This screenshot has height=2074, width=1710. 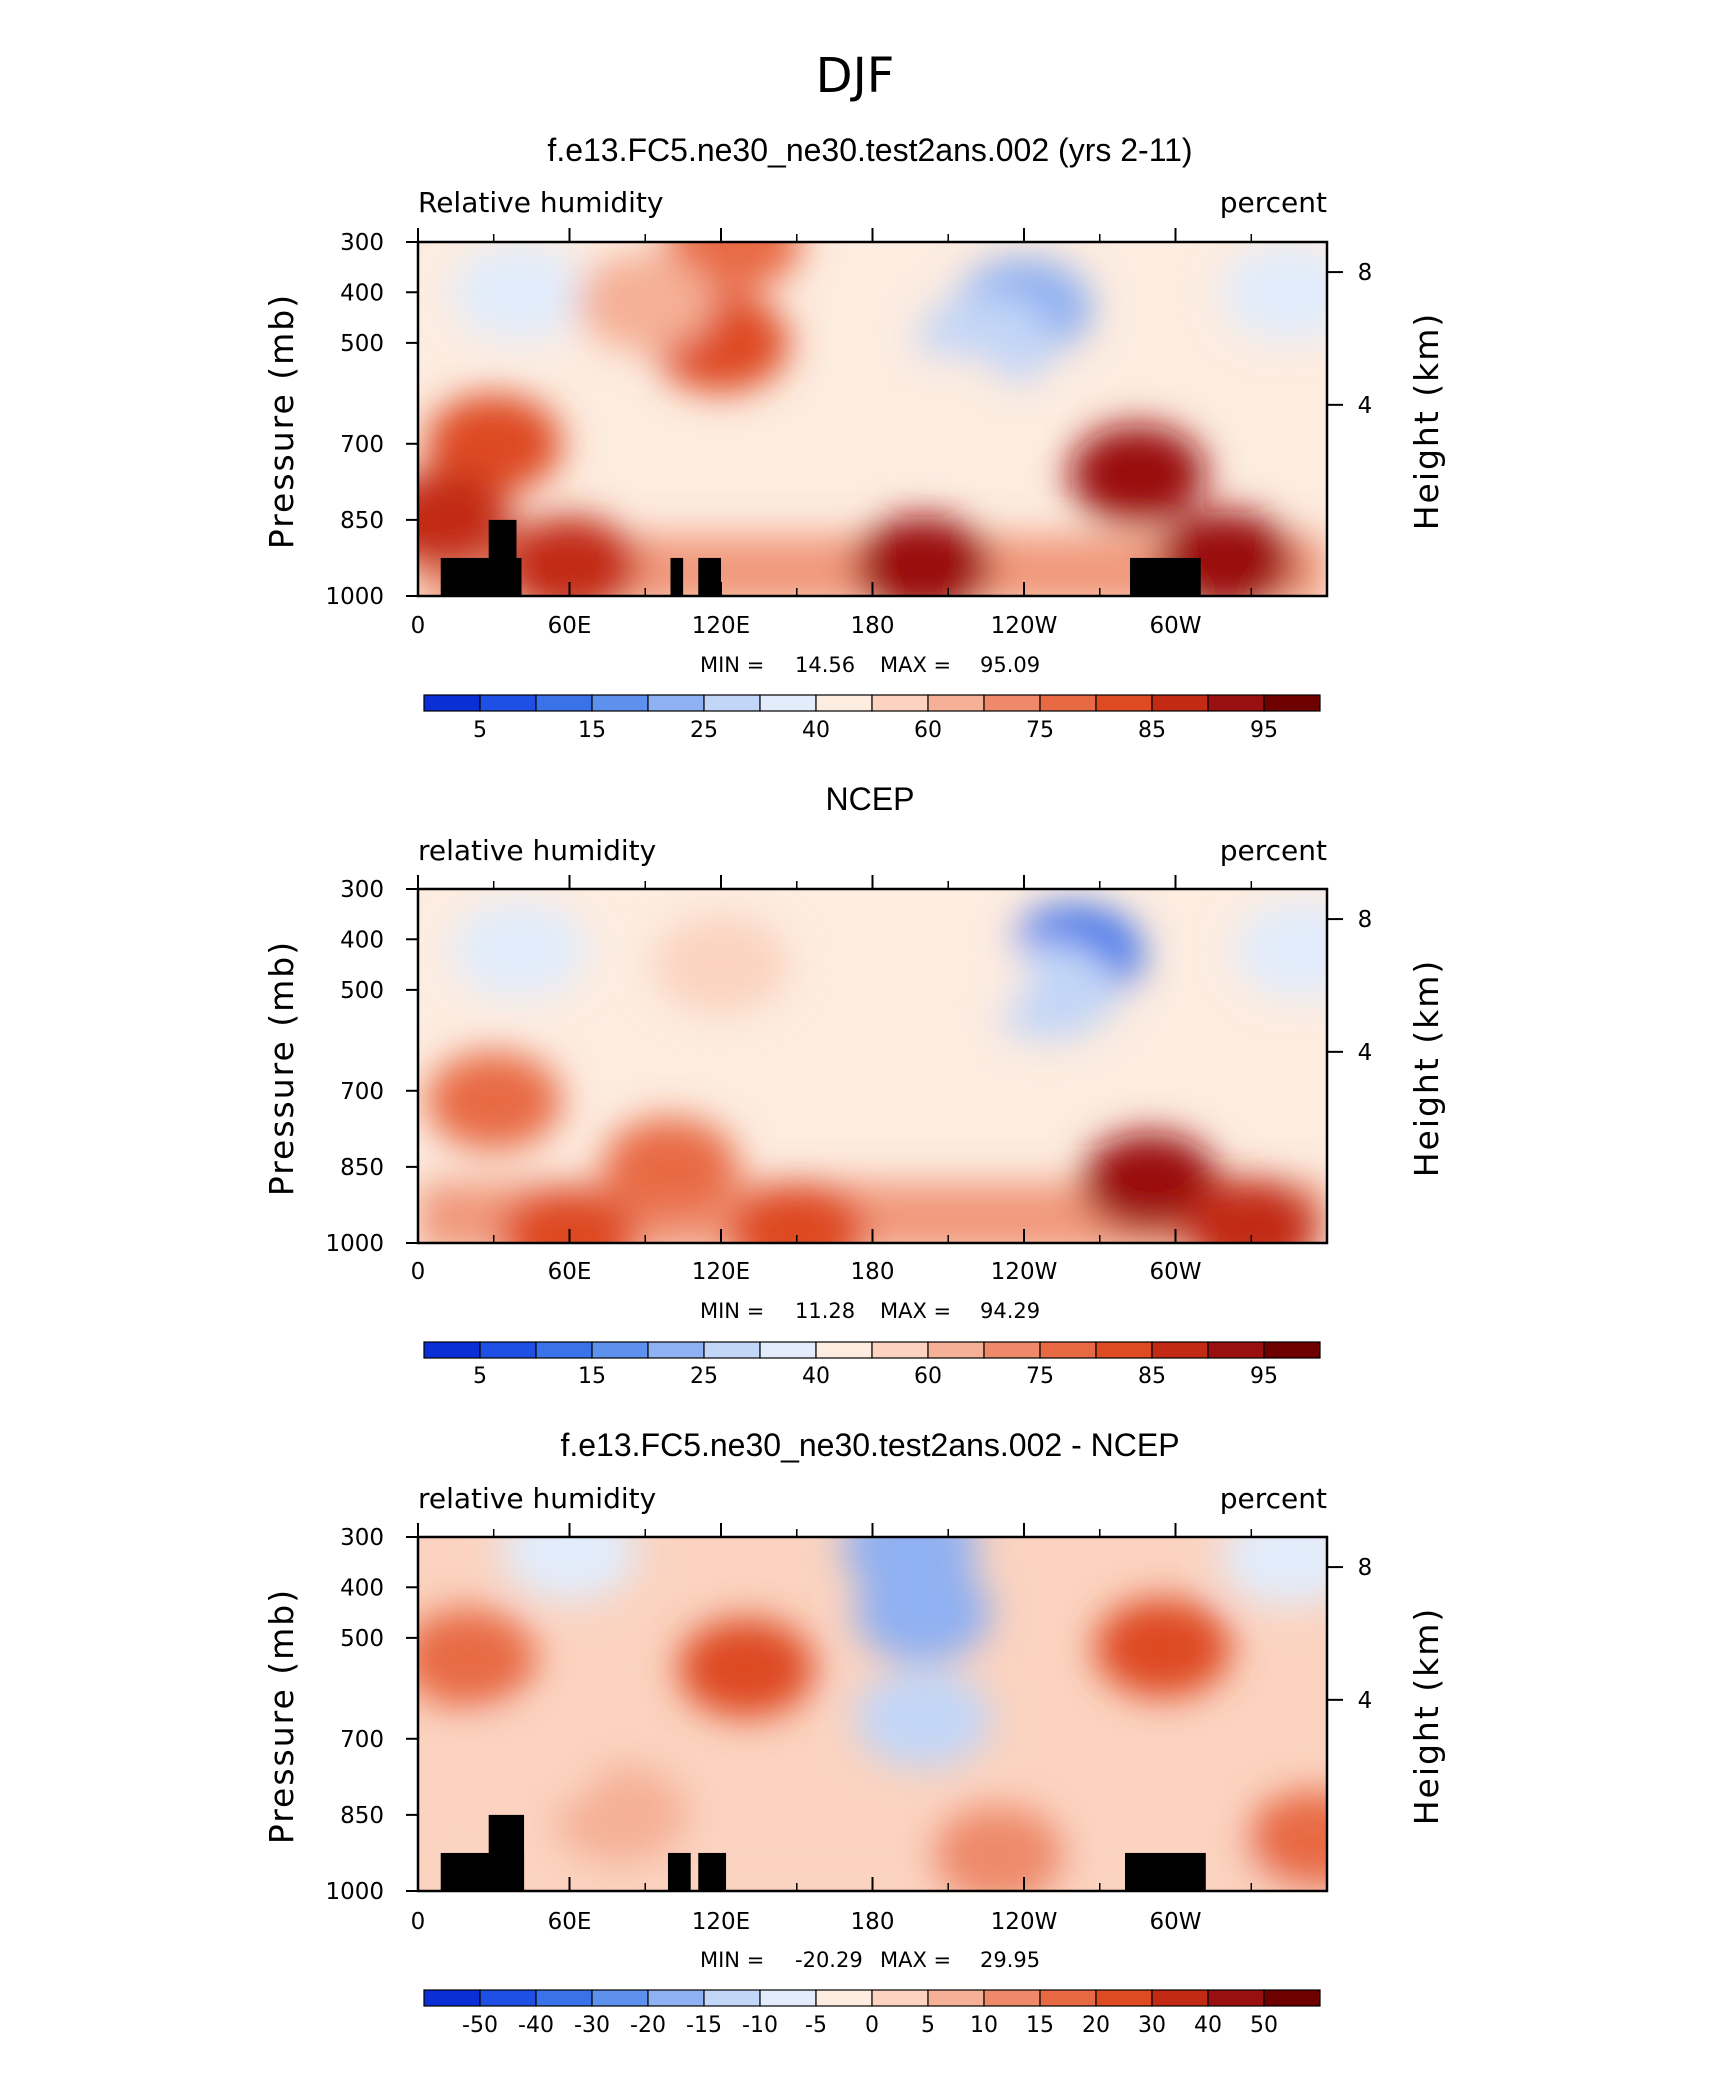 What do you see at coordinates (704, 2025) in the screenshot?
I see `colorbar-label: -15` at bounding box center [704, 2025].